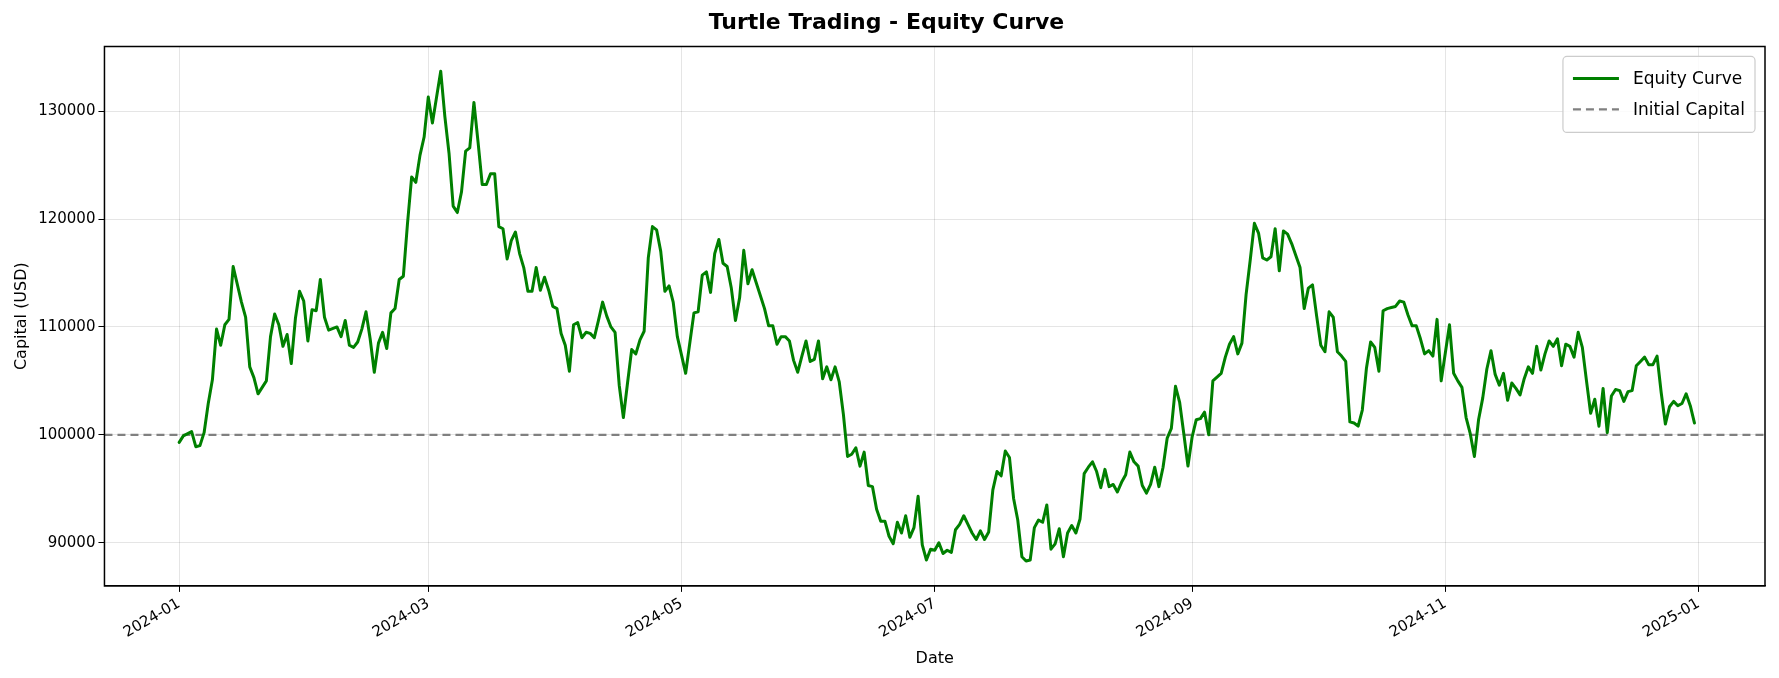 Image resolution: width=1779 pixels, height=678 pixels. I want to click on chart-title: Turtle Trading - Equity Curve, so click(886, 21).